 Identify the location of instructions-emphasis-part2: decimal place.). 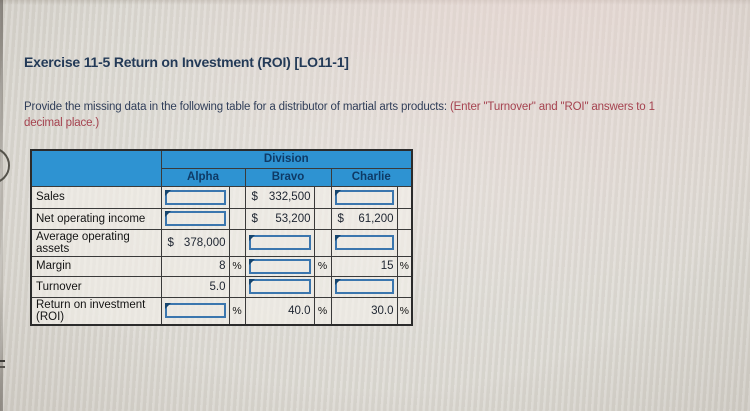
(62, 123).